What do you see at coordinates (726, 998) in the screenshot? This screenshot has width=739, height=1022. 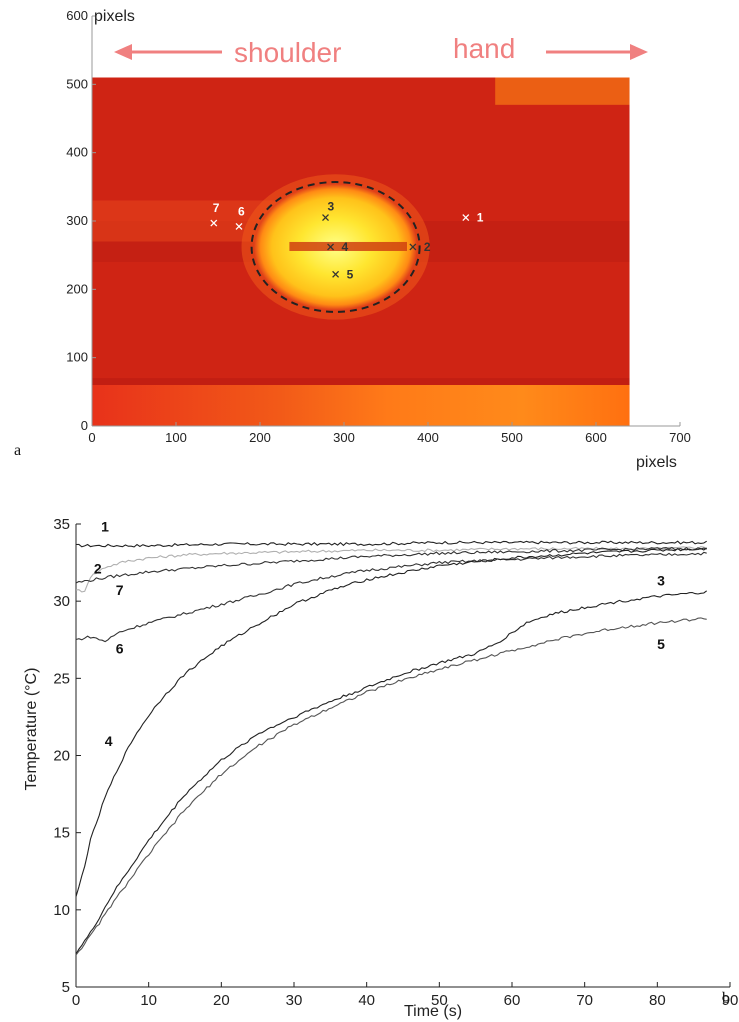 I see `panel-b-label: b` at bounding box center [726, 998].